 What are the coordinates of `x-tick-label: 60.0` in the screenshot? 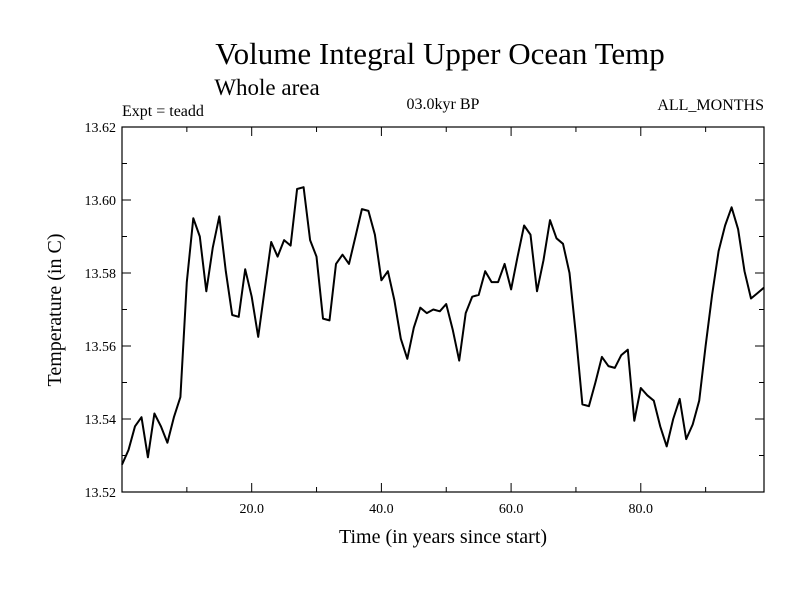 It's located at (511, 509).